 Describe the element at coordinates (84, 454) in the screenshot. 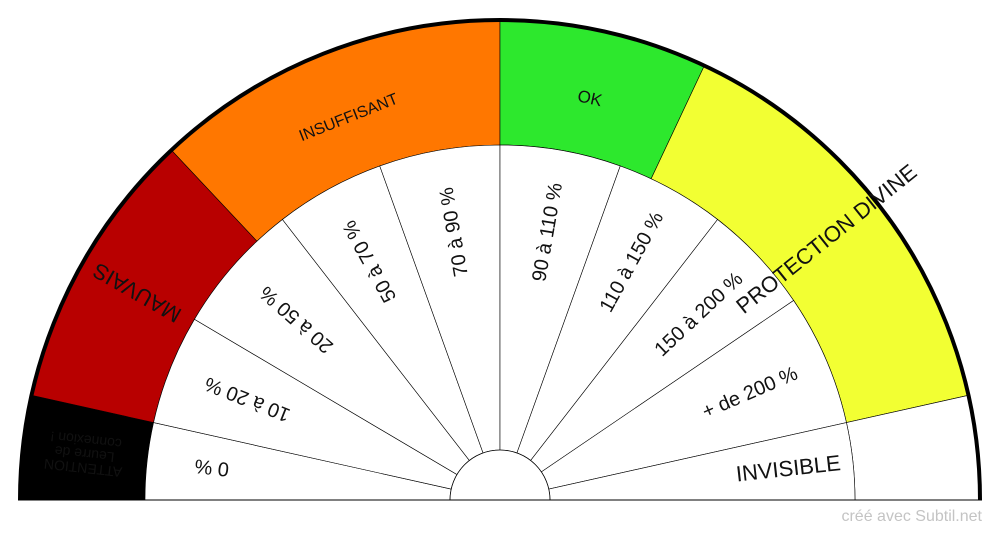

I see `category-label-0: ATTENTIONLeurre deconnexion !` at that location.